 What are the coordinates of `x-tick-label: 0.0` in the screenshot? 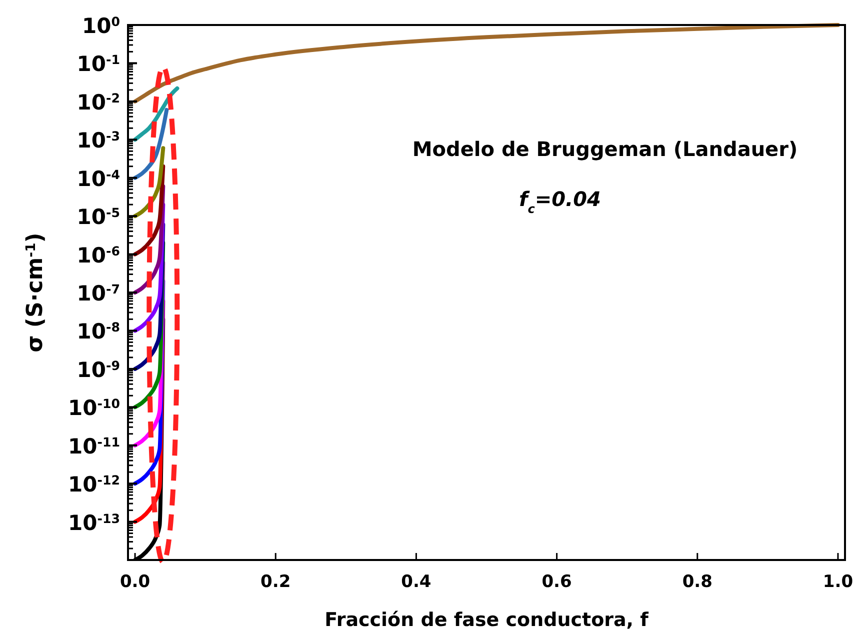 It's located at (135, 582).